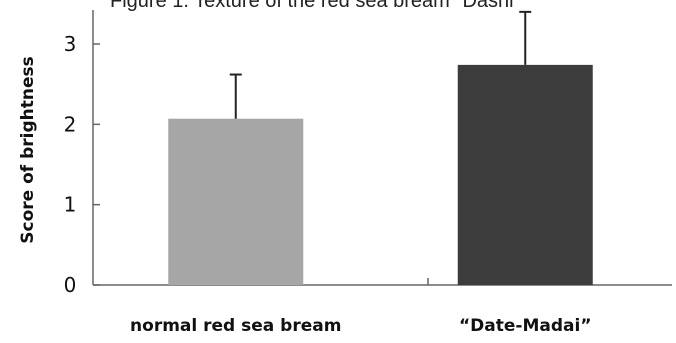 This screenshot has height=343, width=676. I want to click on error-bars, so click(380, 64).